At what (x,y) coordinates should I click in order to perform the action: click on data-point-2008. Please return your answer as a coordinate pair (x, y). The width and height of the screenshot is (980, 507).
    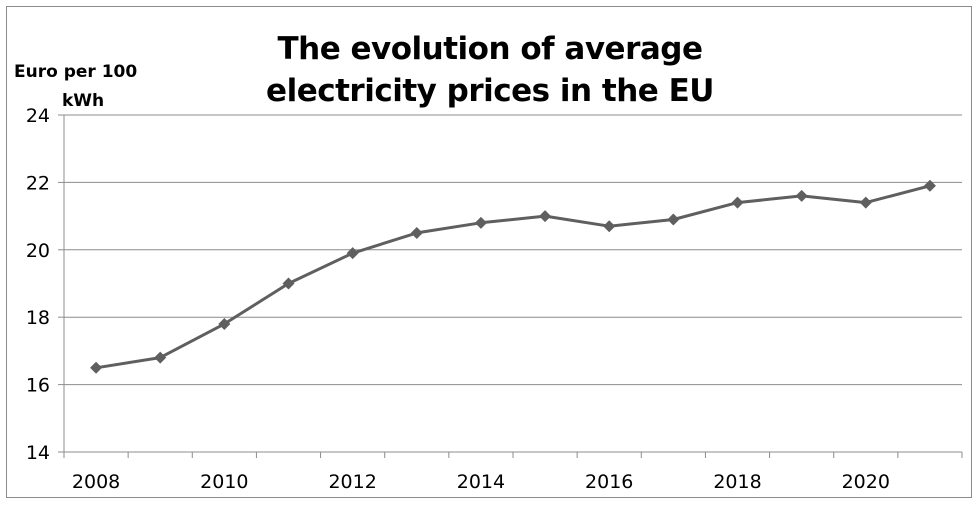
    Looking at the image, I should click on (96, 367).